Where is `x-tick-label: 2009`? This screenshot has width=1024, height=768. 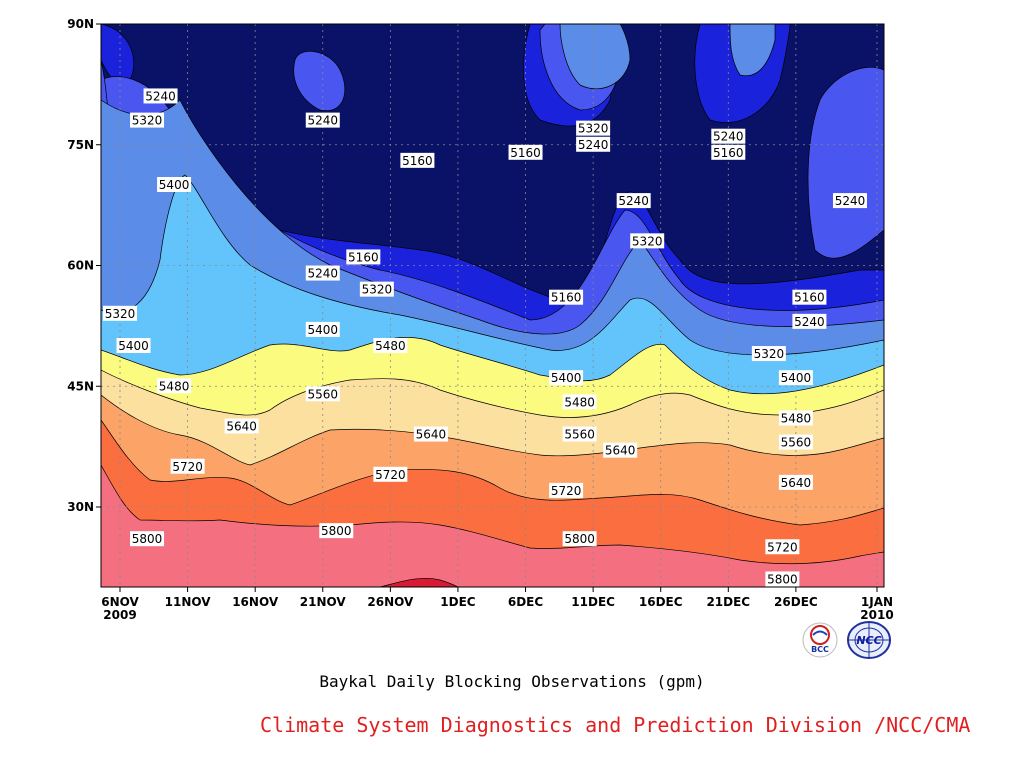 x-tick-label: 2009 is located at coordinates (119, 615).